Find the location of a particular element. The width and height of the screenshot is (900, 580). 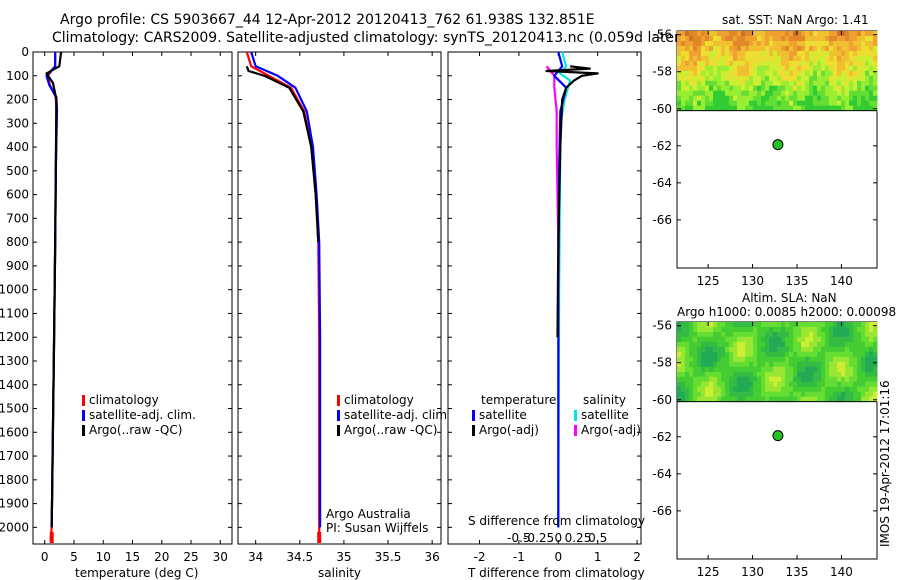

diff-temp-legend-swatch is located at coordinates (473, 415).